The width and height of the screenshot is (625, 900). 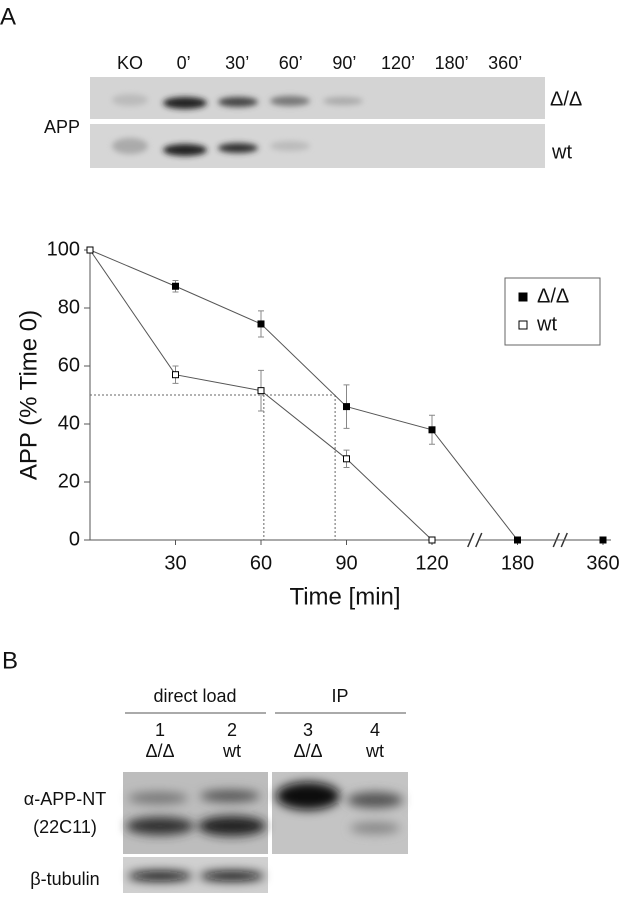 What do you see at coordinates (63, 249) in the screenshot?
I see `y-tick-label: 100` at bounding box center [63, 249].